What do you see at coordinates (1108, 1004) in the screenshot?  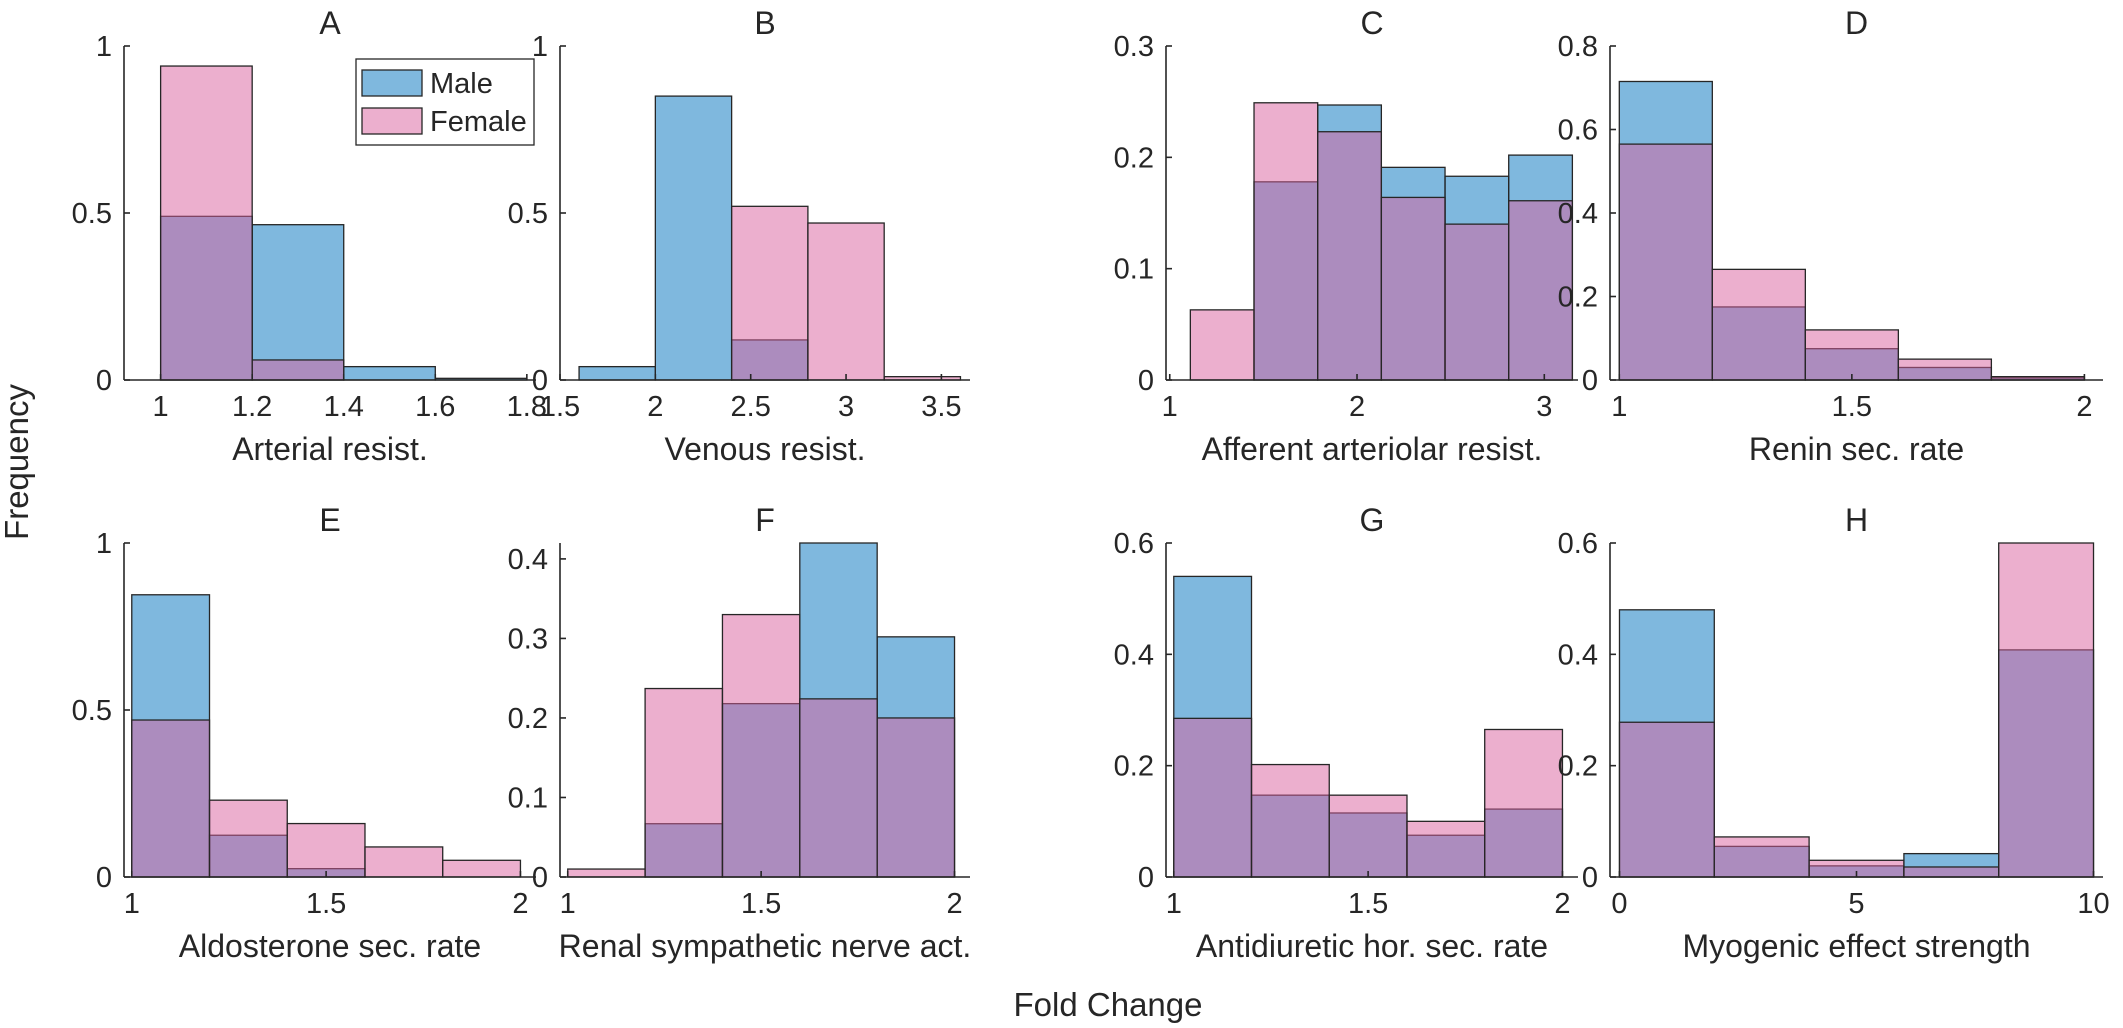 I see `figure-xlabel: Fold Change` at bounding box center [1108, 1004].